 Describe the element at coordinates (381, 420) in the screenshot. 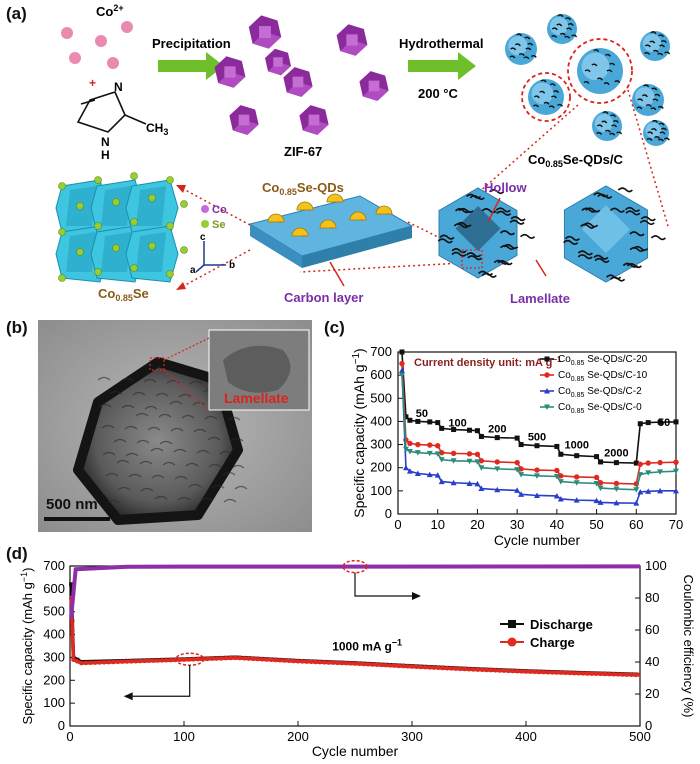

I see `y-tick-label: 400` at that location.